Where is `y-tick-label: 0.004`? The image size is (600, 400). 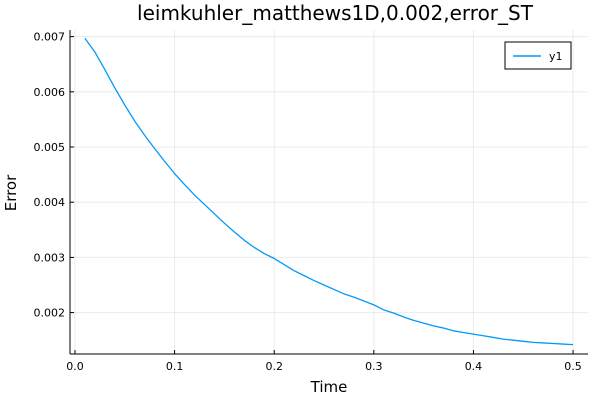 y-tick-label: 0.004 is located at coordinates (50, 202).